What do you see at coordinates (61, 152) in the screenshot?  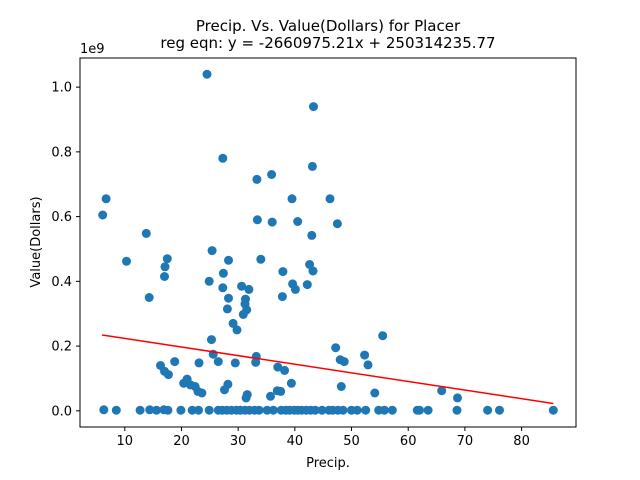 I see `y-tick-label: 0.8` at bounding box center [61, 152].